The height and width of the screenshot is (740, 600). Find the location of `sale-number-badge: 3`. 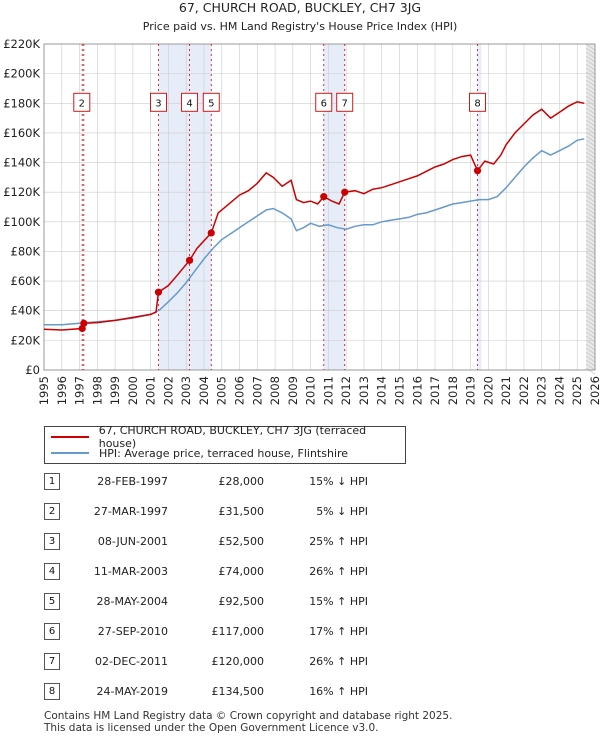

sale-number-badge: 3 is located at coordinates (52, 541).